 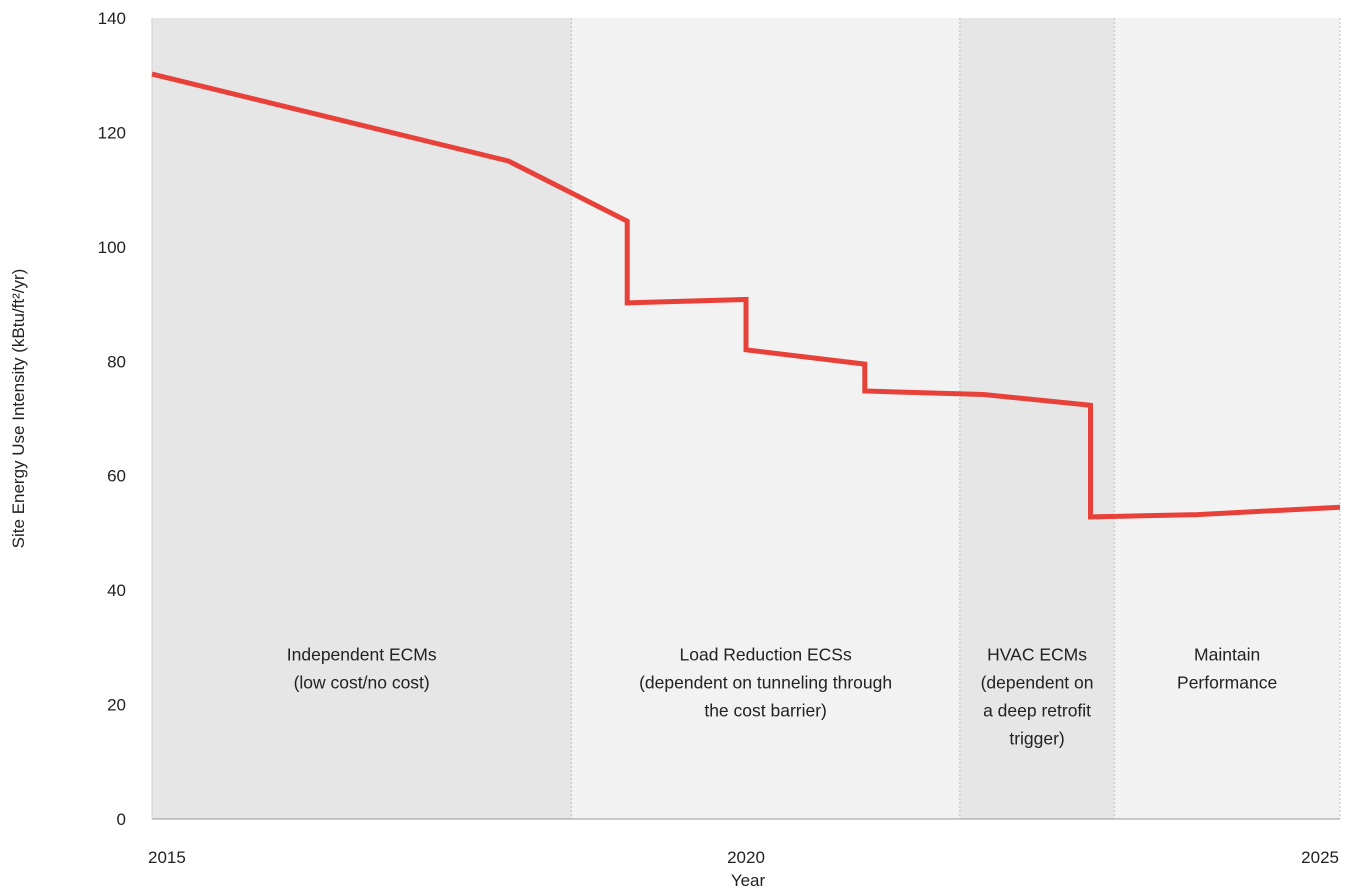 What do you see at coordinates (167, 857) in the screenshot?
I see `x-tick-label: 2015` at bounding box center [167, 857].